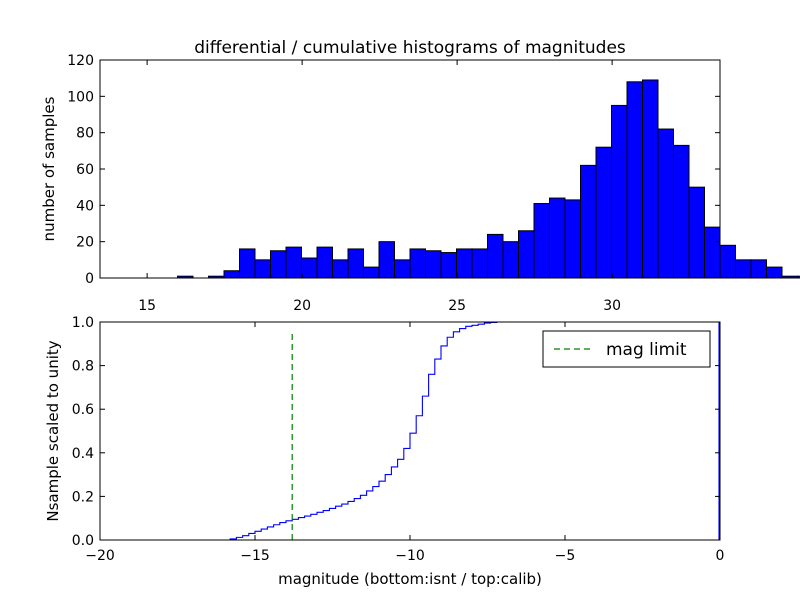  What do you see at coordinates (100, 556) in the screenshot?
I see `bottom-x-tick-label: −20` at bounding box center [100, 556].